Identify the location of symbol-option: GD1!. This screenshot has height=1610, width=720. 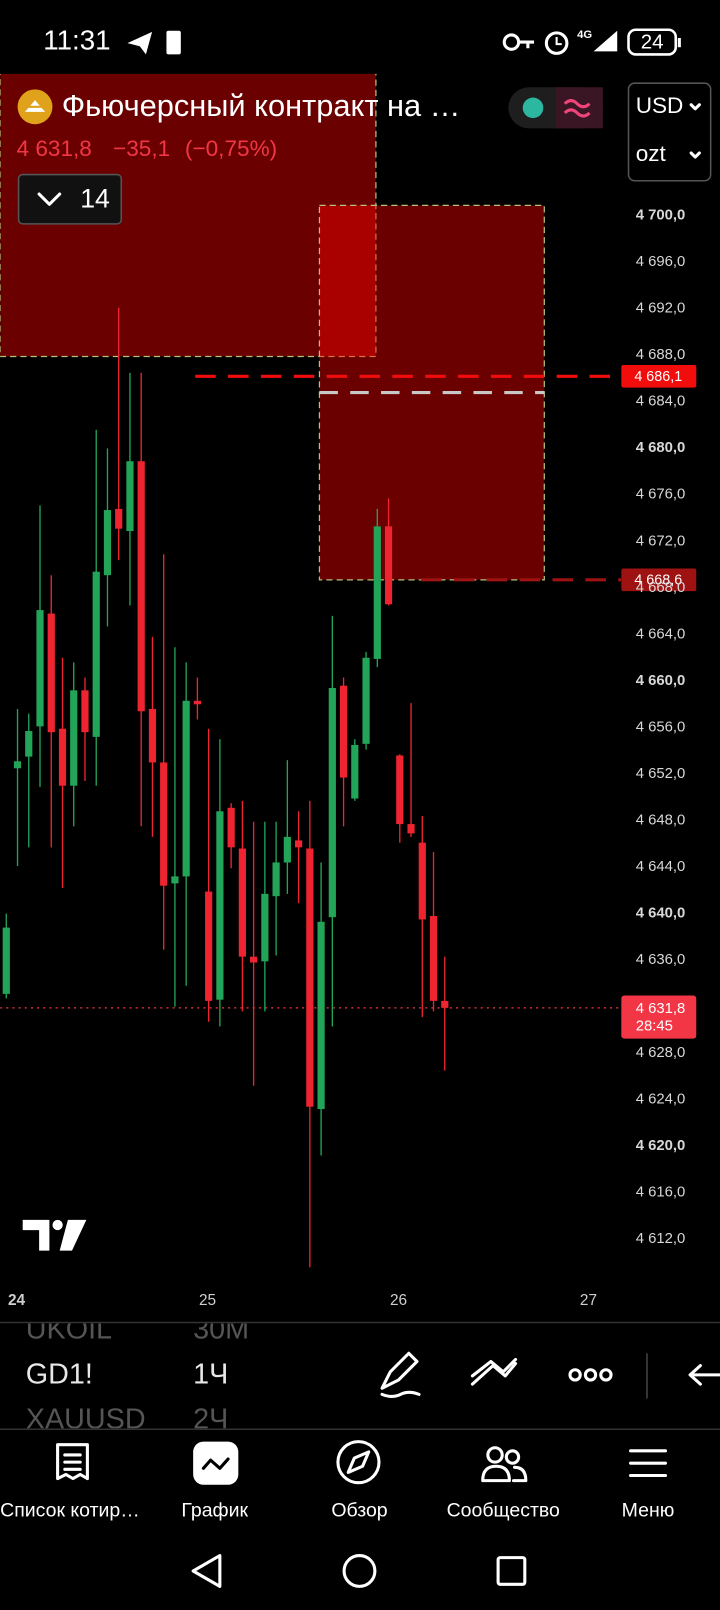
(59, 1374).